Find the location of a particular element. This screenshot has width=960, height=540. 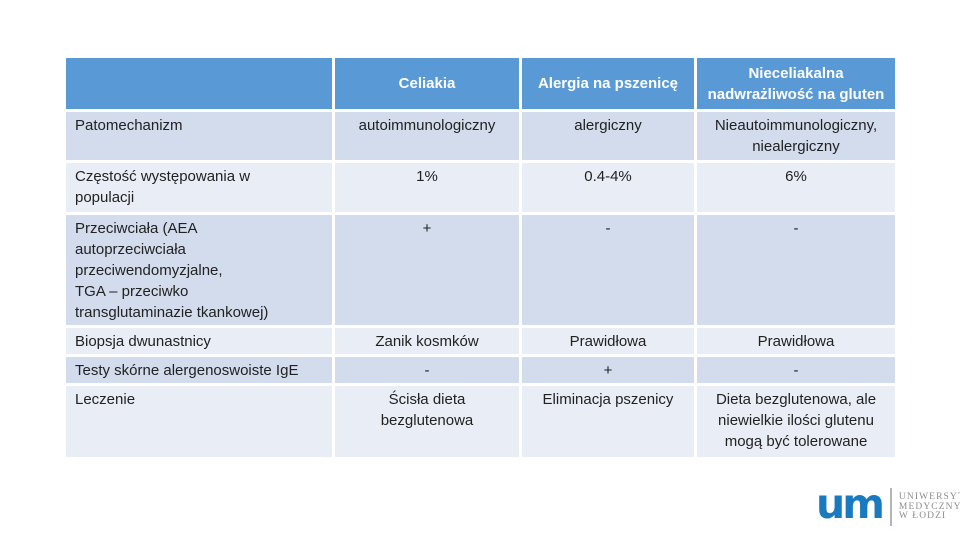

um-logo-mark: um is located at coordinates (850, 504).